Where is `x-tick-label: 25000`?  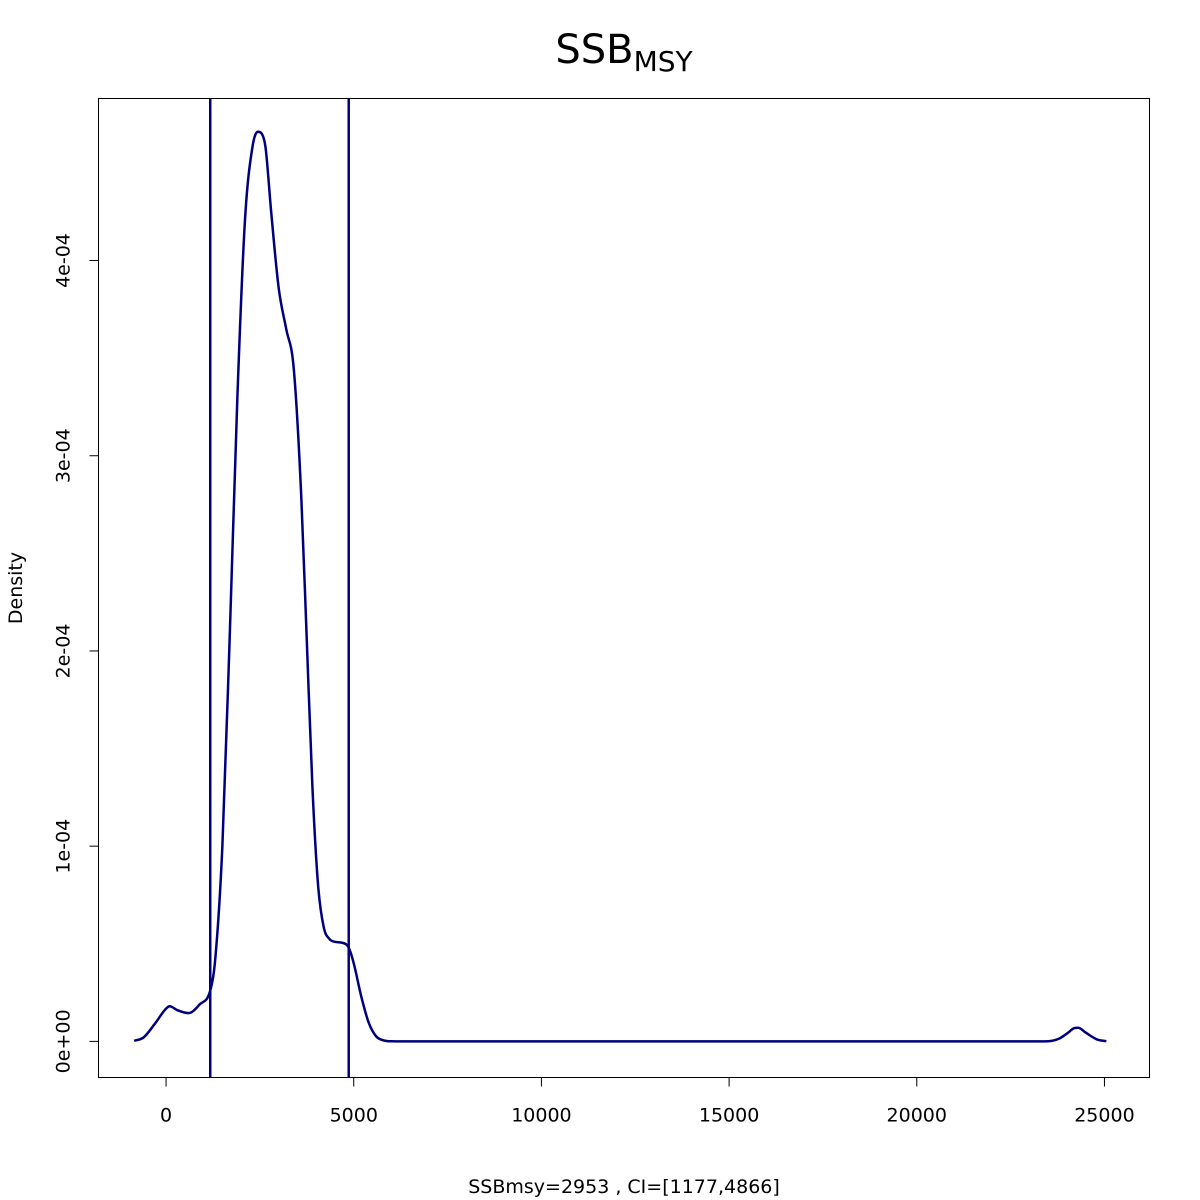 x-tick-label: 25000 is located at coordinates (1104, 1116).